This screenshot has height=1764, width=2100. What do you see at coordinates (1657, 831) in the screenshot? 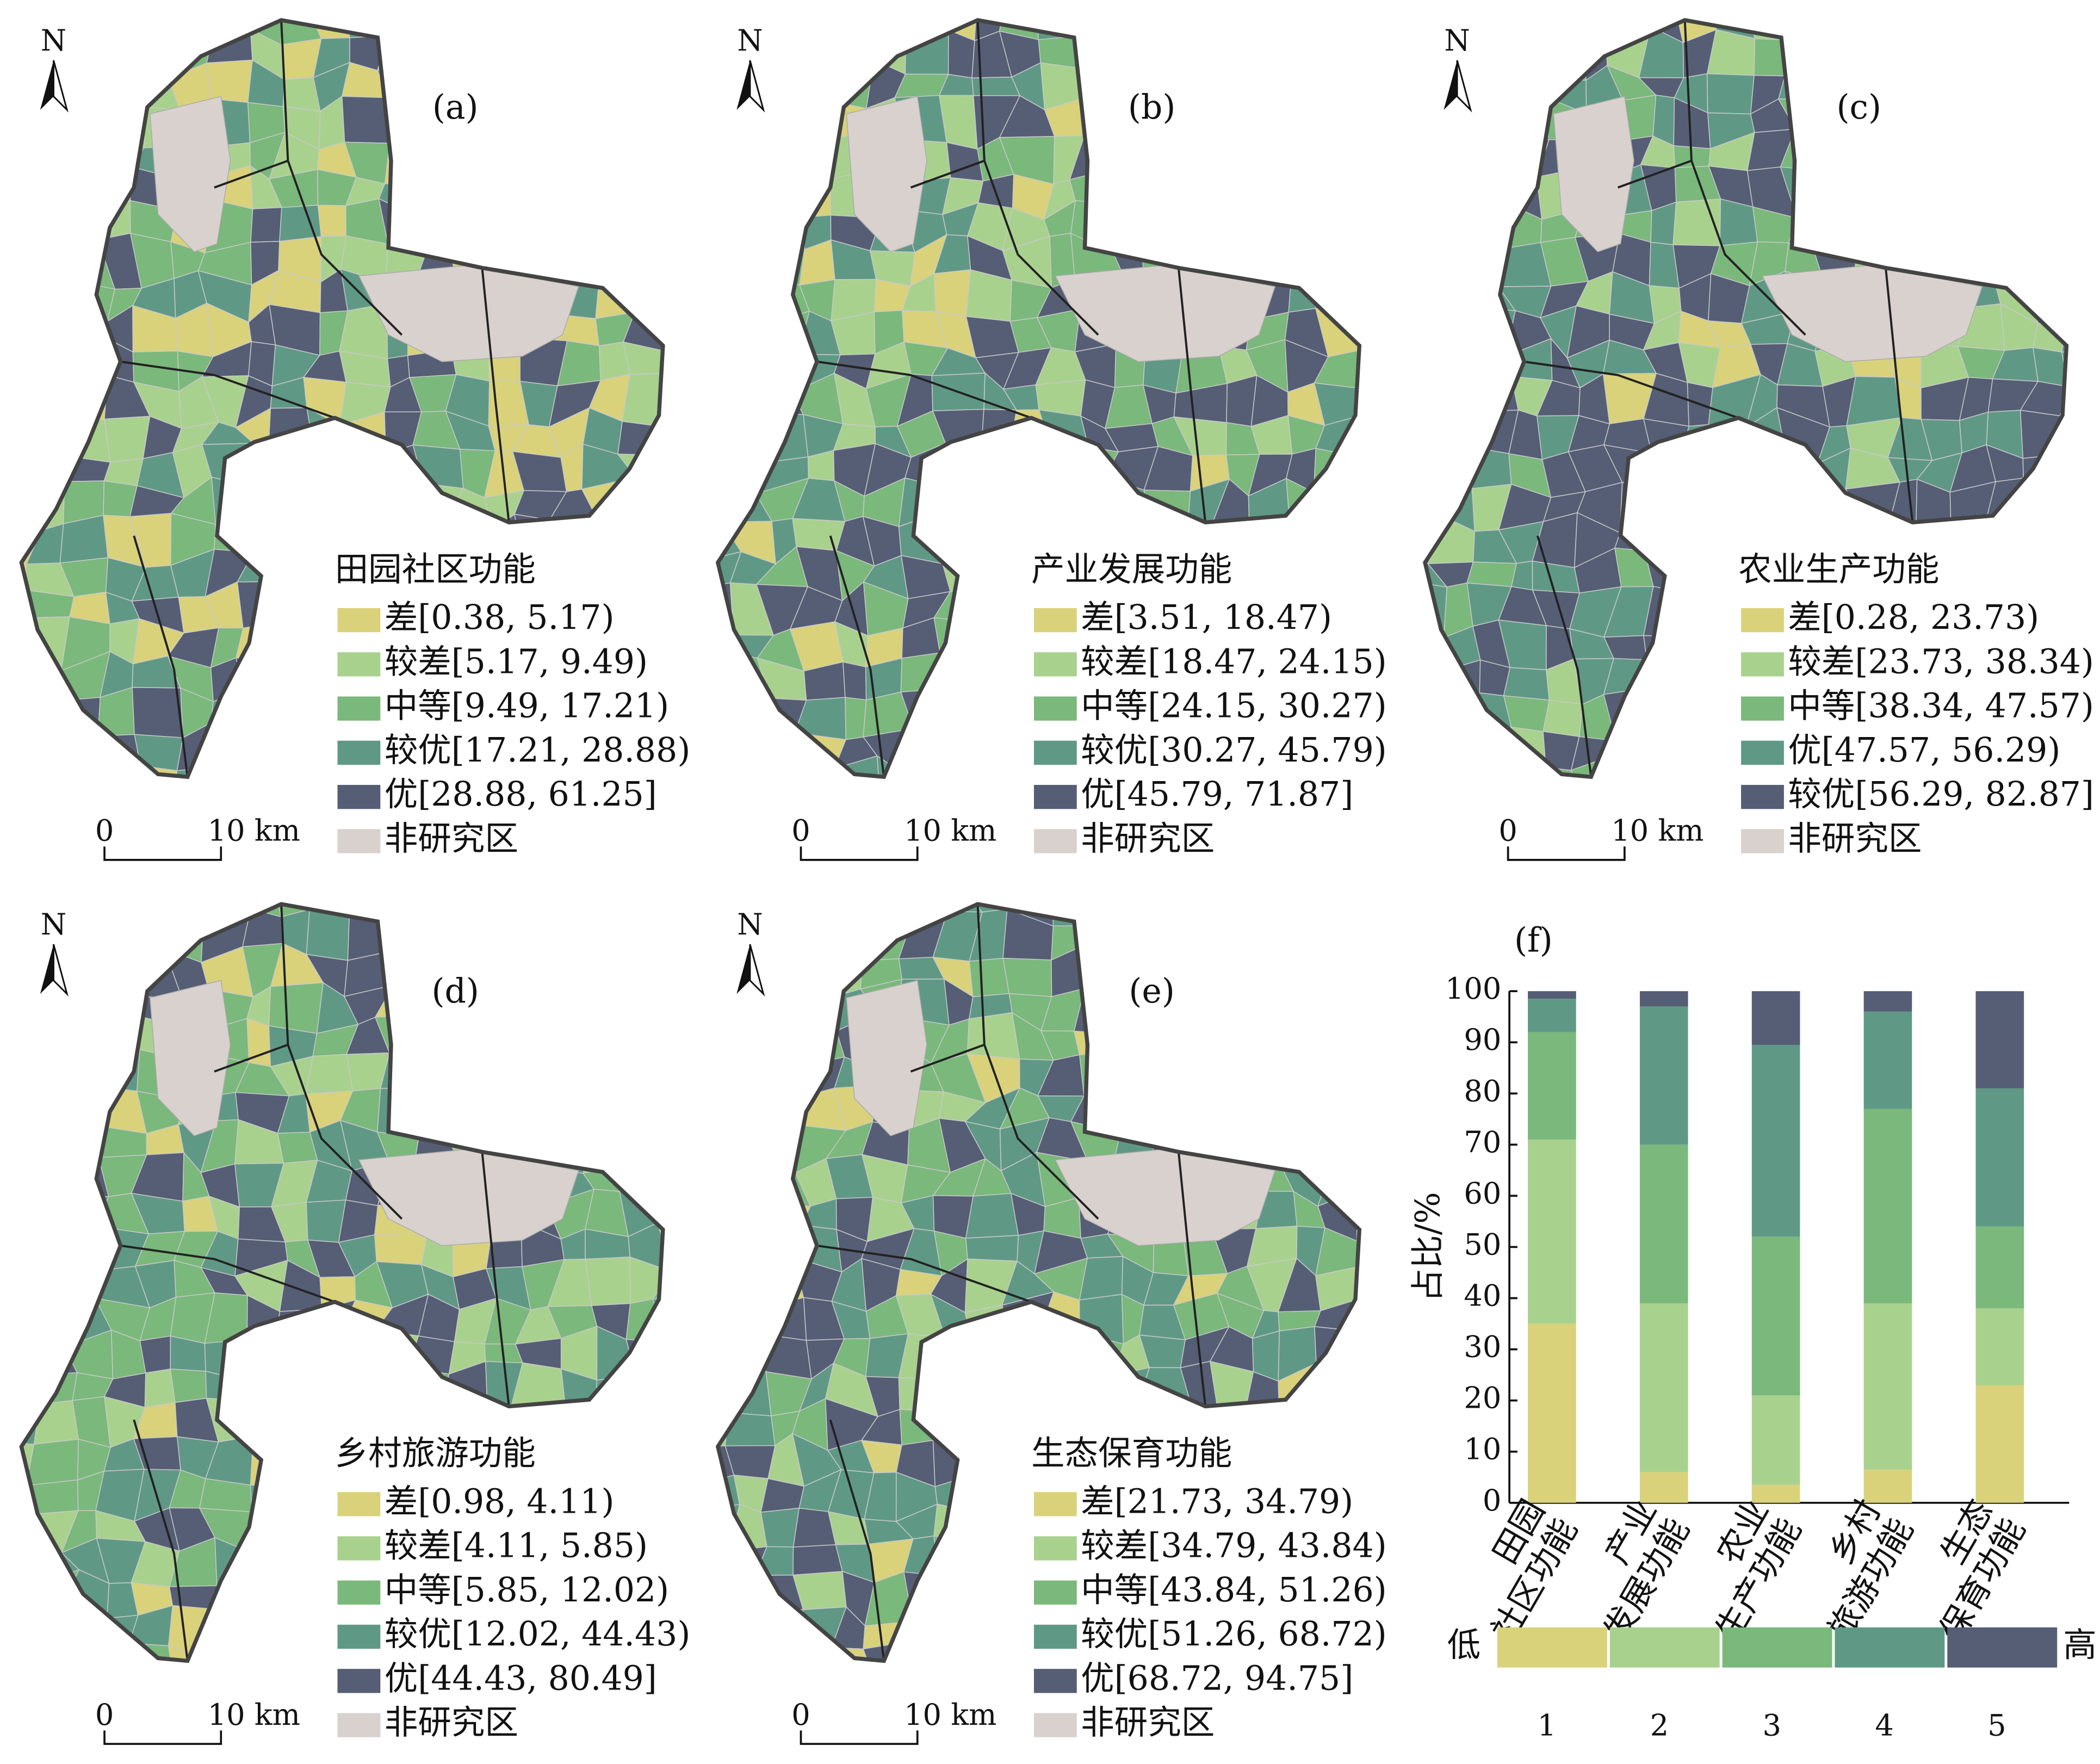
I see `scale-label: 10 km` at bounding box center [1657, 831].